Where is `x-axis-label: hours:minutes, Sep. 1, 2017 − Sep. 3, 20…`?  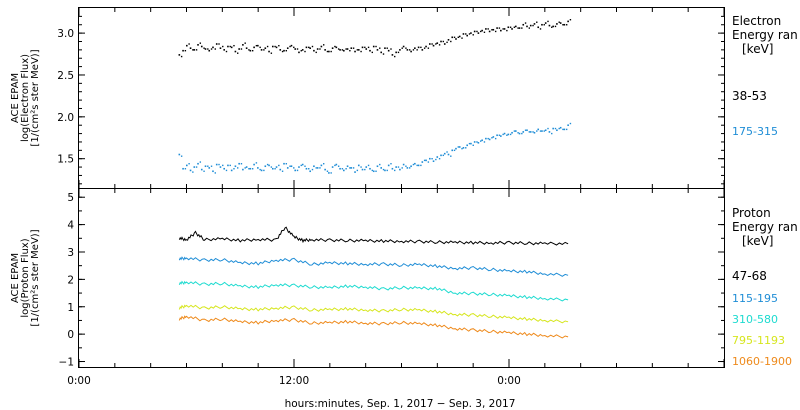 x-axis-label: hours:minutes, Sep. 1, 2017 − Sep. 3, 20… is located at coordinates (400, 404).